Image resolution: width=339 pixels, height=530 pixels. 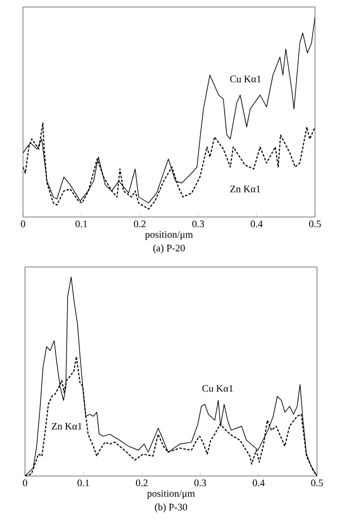 What do you see at coordinates (171, 507) in the screenshot?
I see `text: (b) P-30` at bounding box center [171, 507].